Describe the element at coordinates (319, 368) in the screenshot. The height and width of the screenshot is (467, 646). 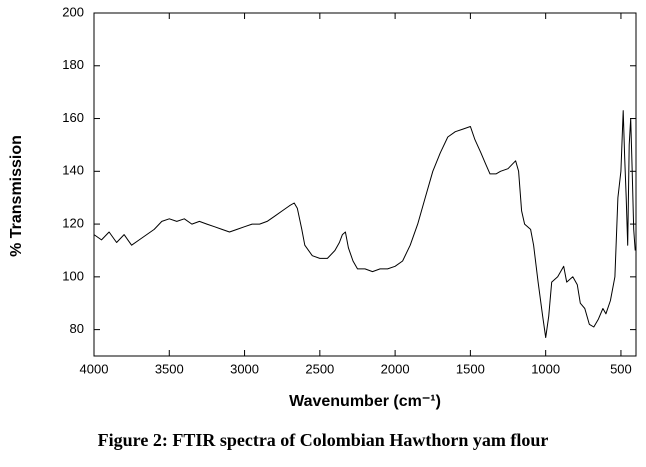
I see `x-tick-label: 2500` at that location.